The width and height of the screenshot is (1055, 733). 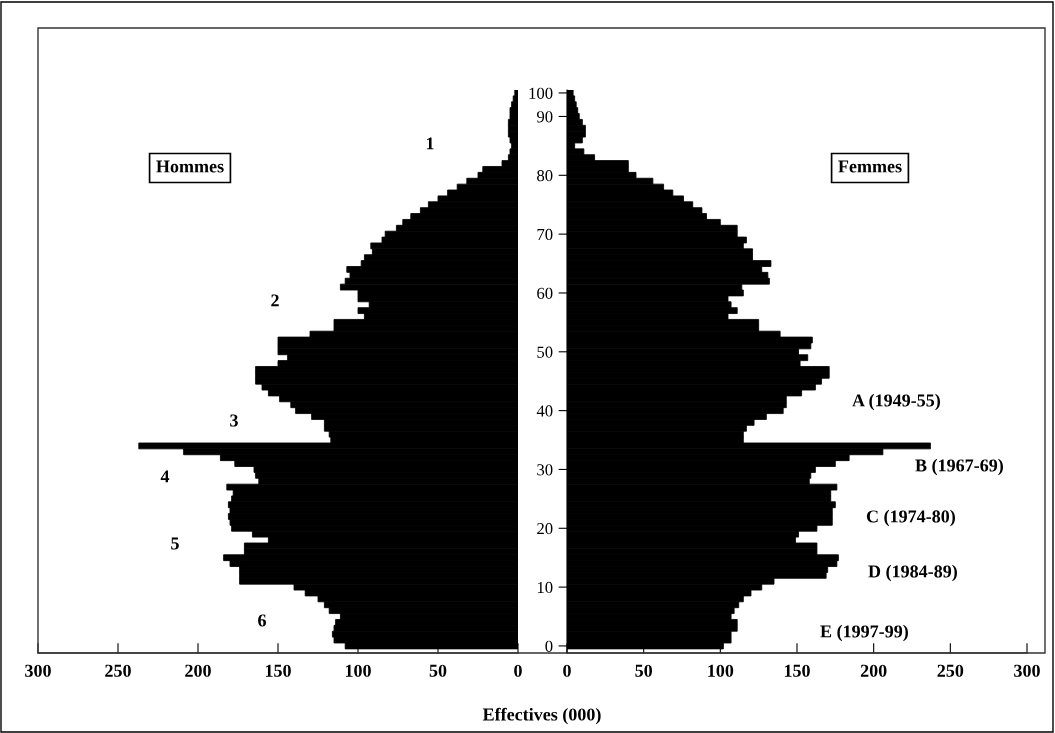 What do you see at coordinates (516, 93) in the screenshot?
I see `bar` at bounding box center [516, 93].